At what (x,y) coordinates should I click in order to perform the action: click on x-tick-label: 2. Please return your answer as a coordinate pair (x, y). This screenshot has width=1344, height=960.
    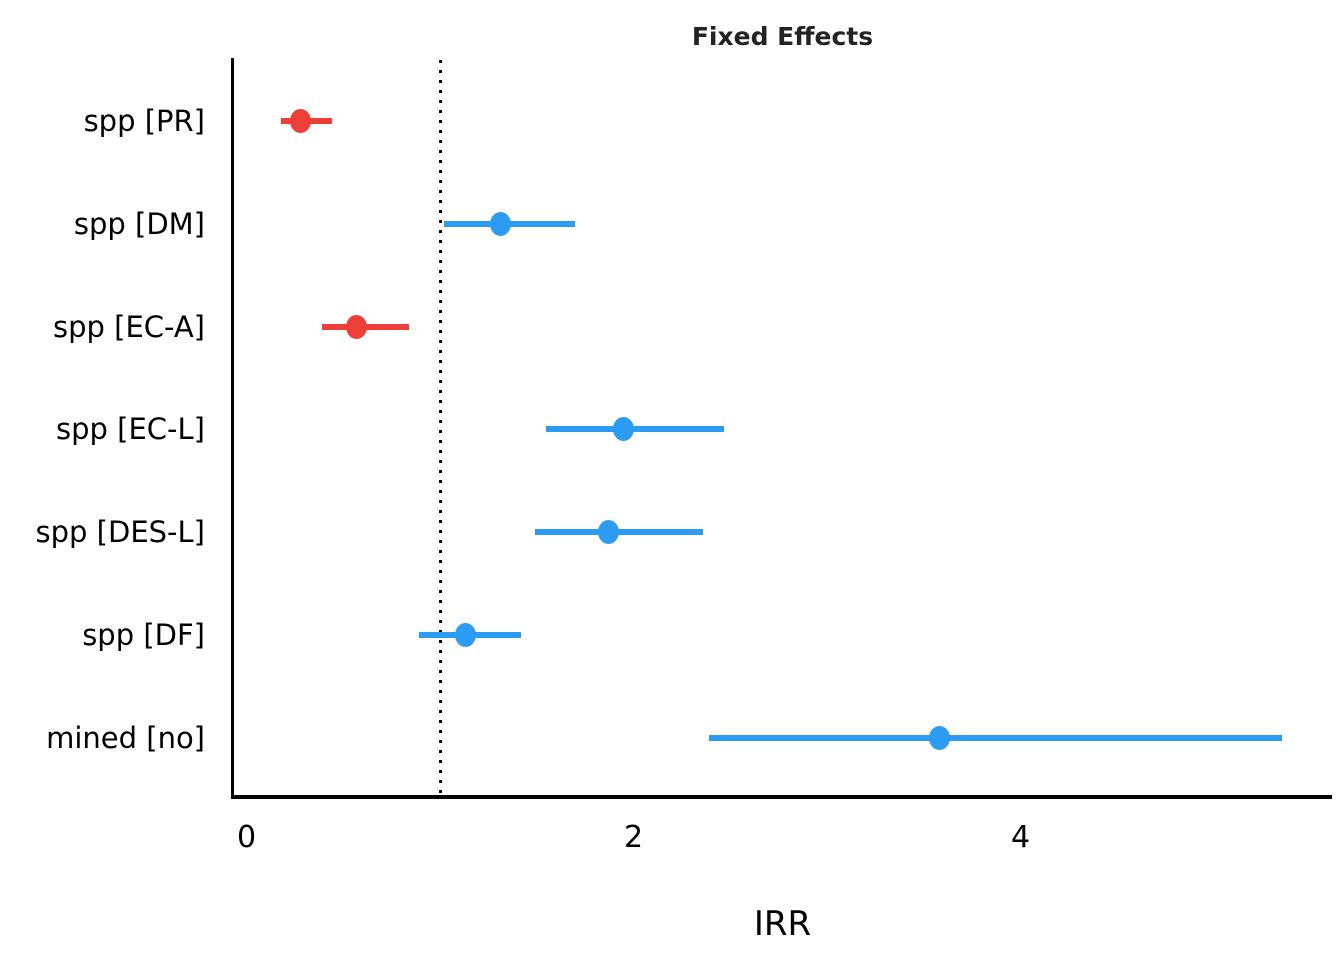
    Looking at the image, I should click on (633, 837).